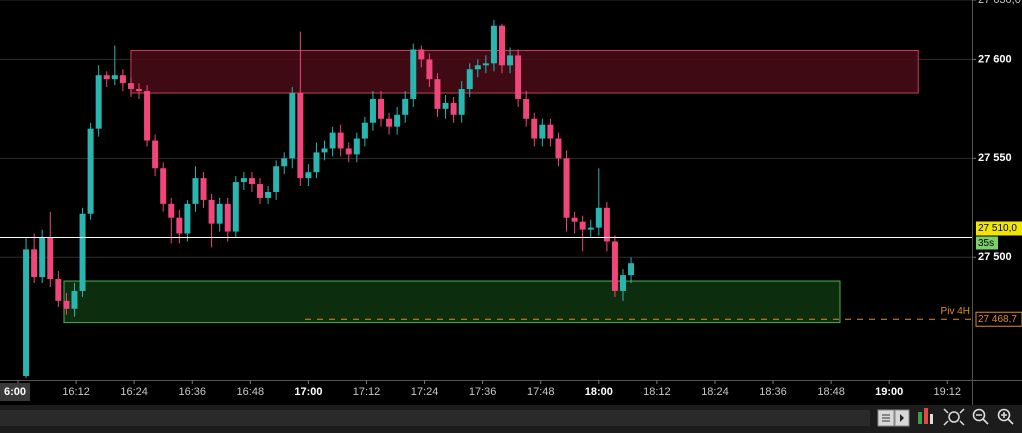  Describe the element at coordinates (980, 416) in the screenshot. I see `zoom-out-button` at that location.